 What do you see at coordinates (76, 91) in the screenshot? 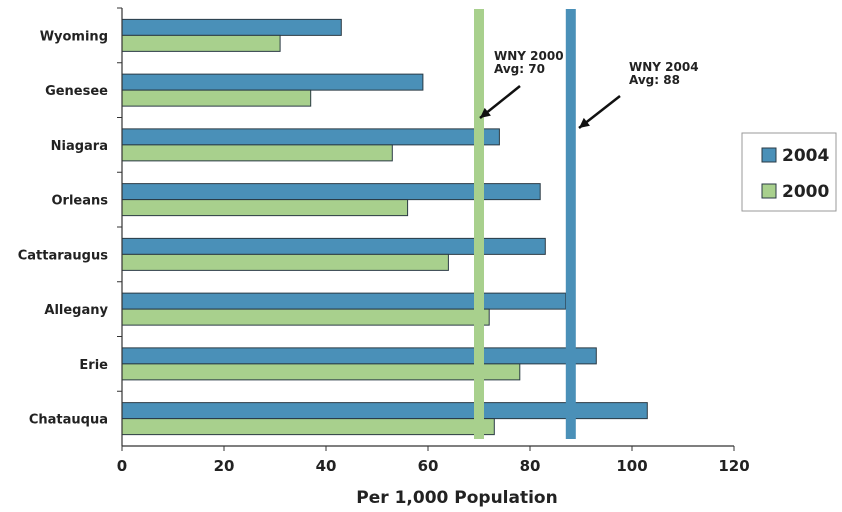
I see `category-label: Genesee` at bounding box center [76, 91].